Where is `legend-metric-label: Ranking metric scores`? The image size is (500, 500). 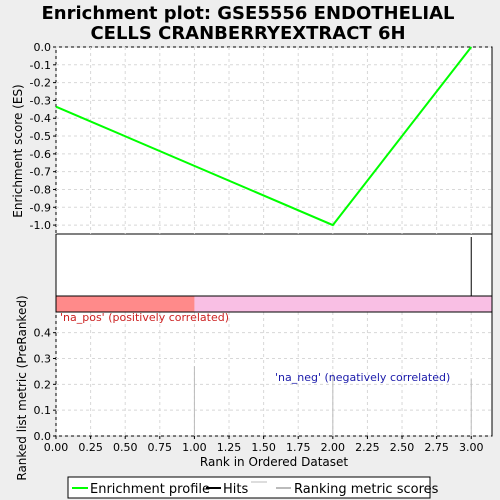
legend-metric-label: Ranking metric scores is located at coordinates (366, 489).